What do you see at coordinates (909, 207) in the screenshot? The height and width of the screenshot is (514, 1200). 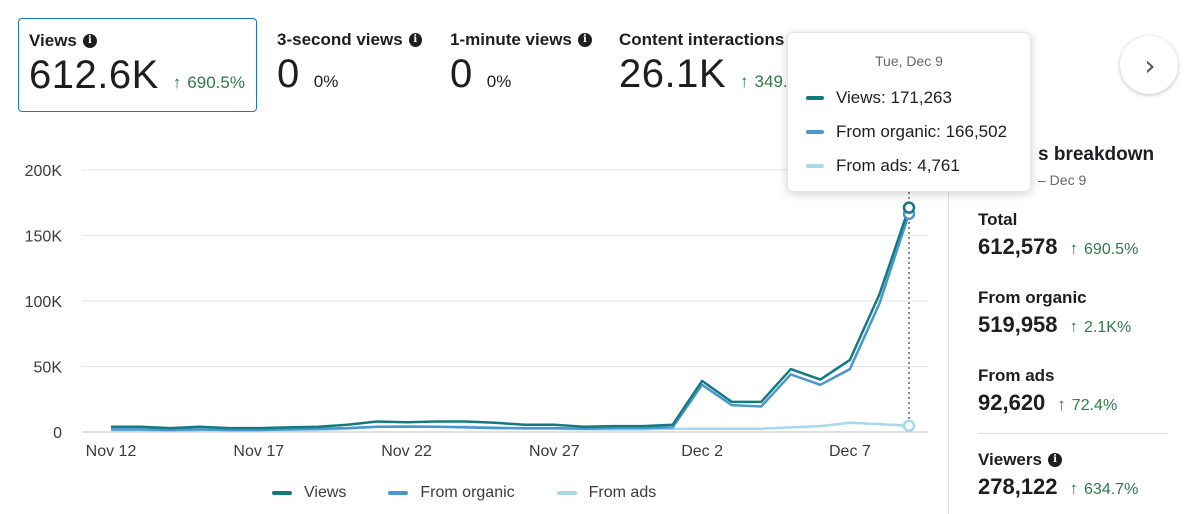 I see `highlight-point-views` at bounding box center [909, 207].